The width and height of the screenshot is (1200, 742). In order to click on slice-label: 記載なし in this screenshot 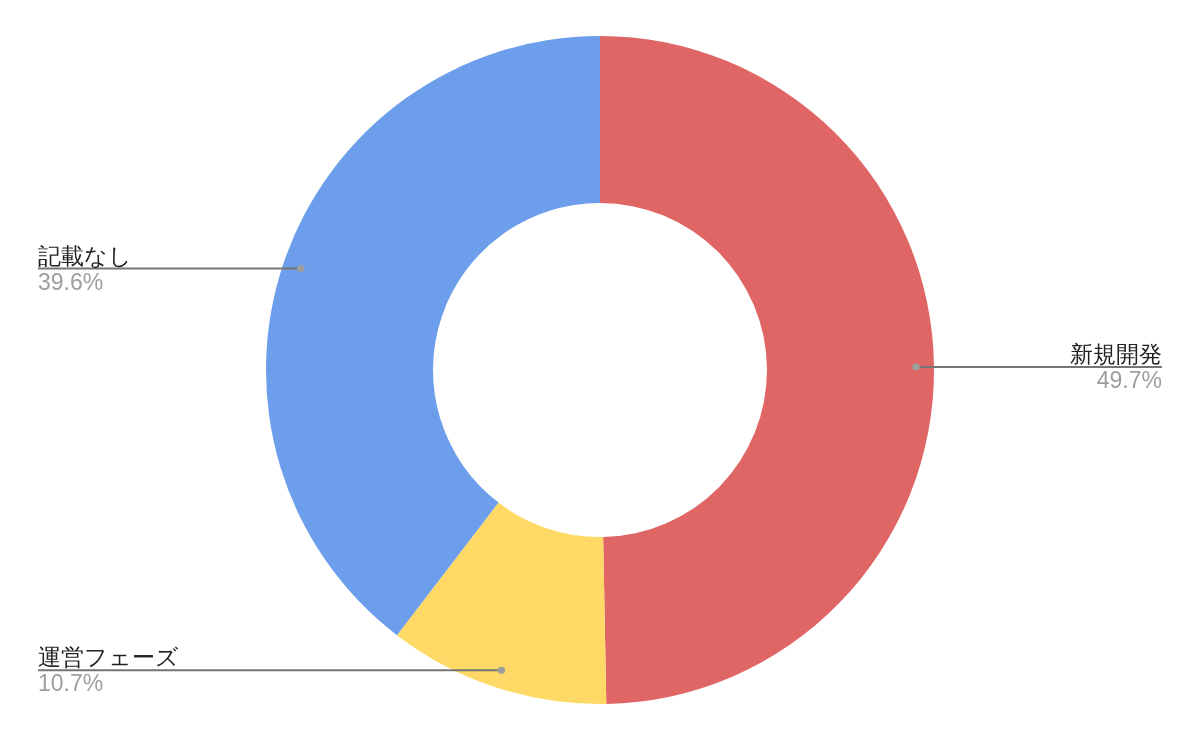, I will do `click(85, 255)`.